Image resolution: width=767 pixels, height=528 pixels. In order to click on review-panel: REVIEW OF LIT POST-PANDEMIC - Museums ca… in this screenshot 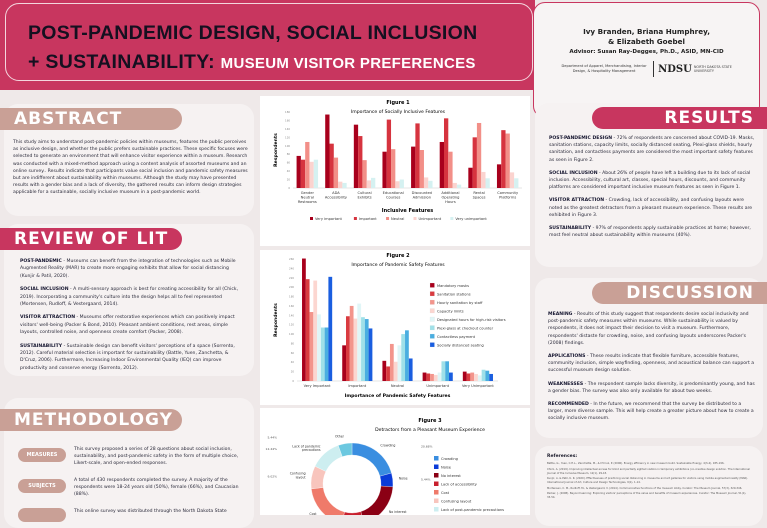, I will do `click(127, 300)`.